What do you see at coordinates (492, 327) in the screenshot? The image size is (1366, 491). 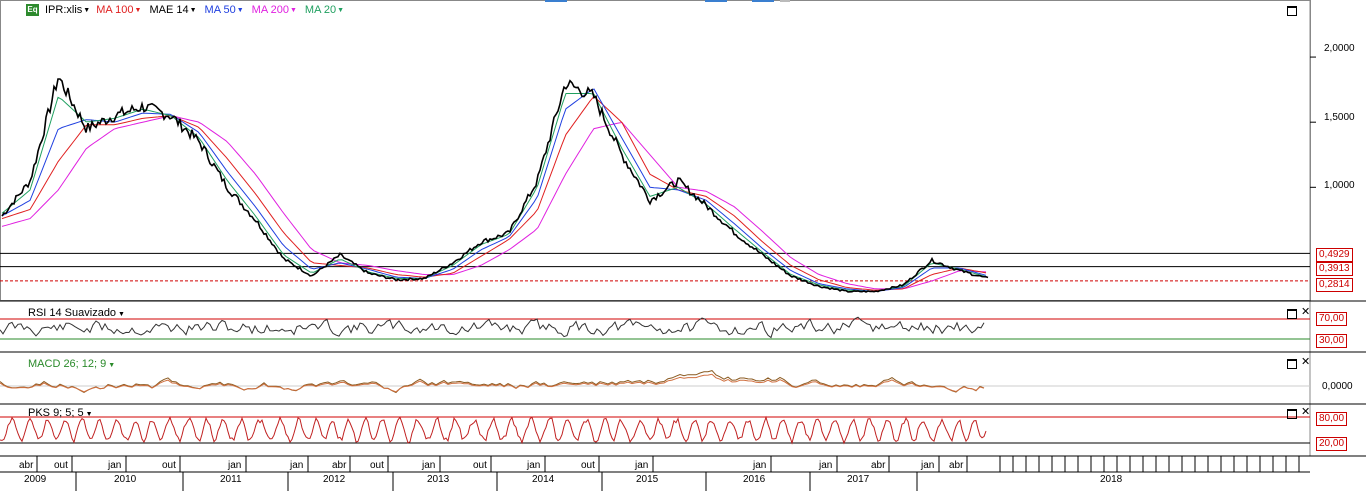 I see `rsi-line` at bounding box center [492, 327].